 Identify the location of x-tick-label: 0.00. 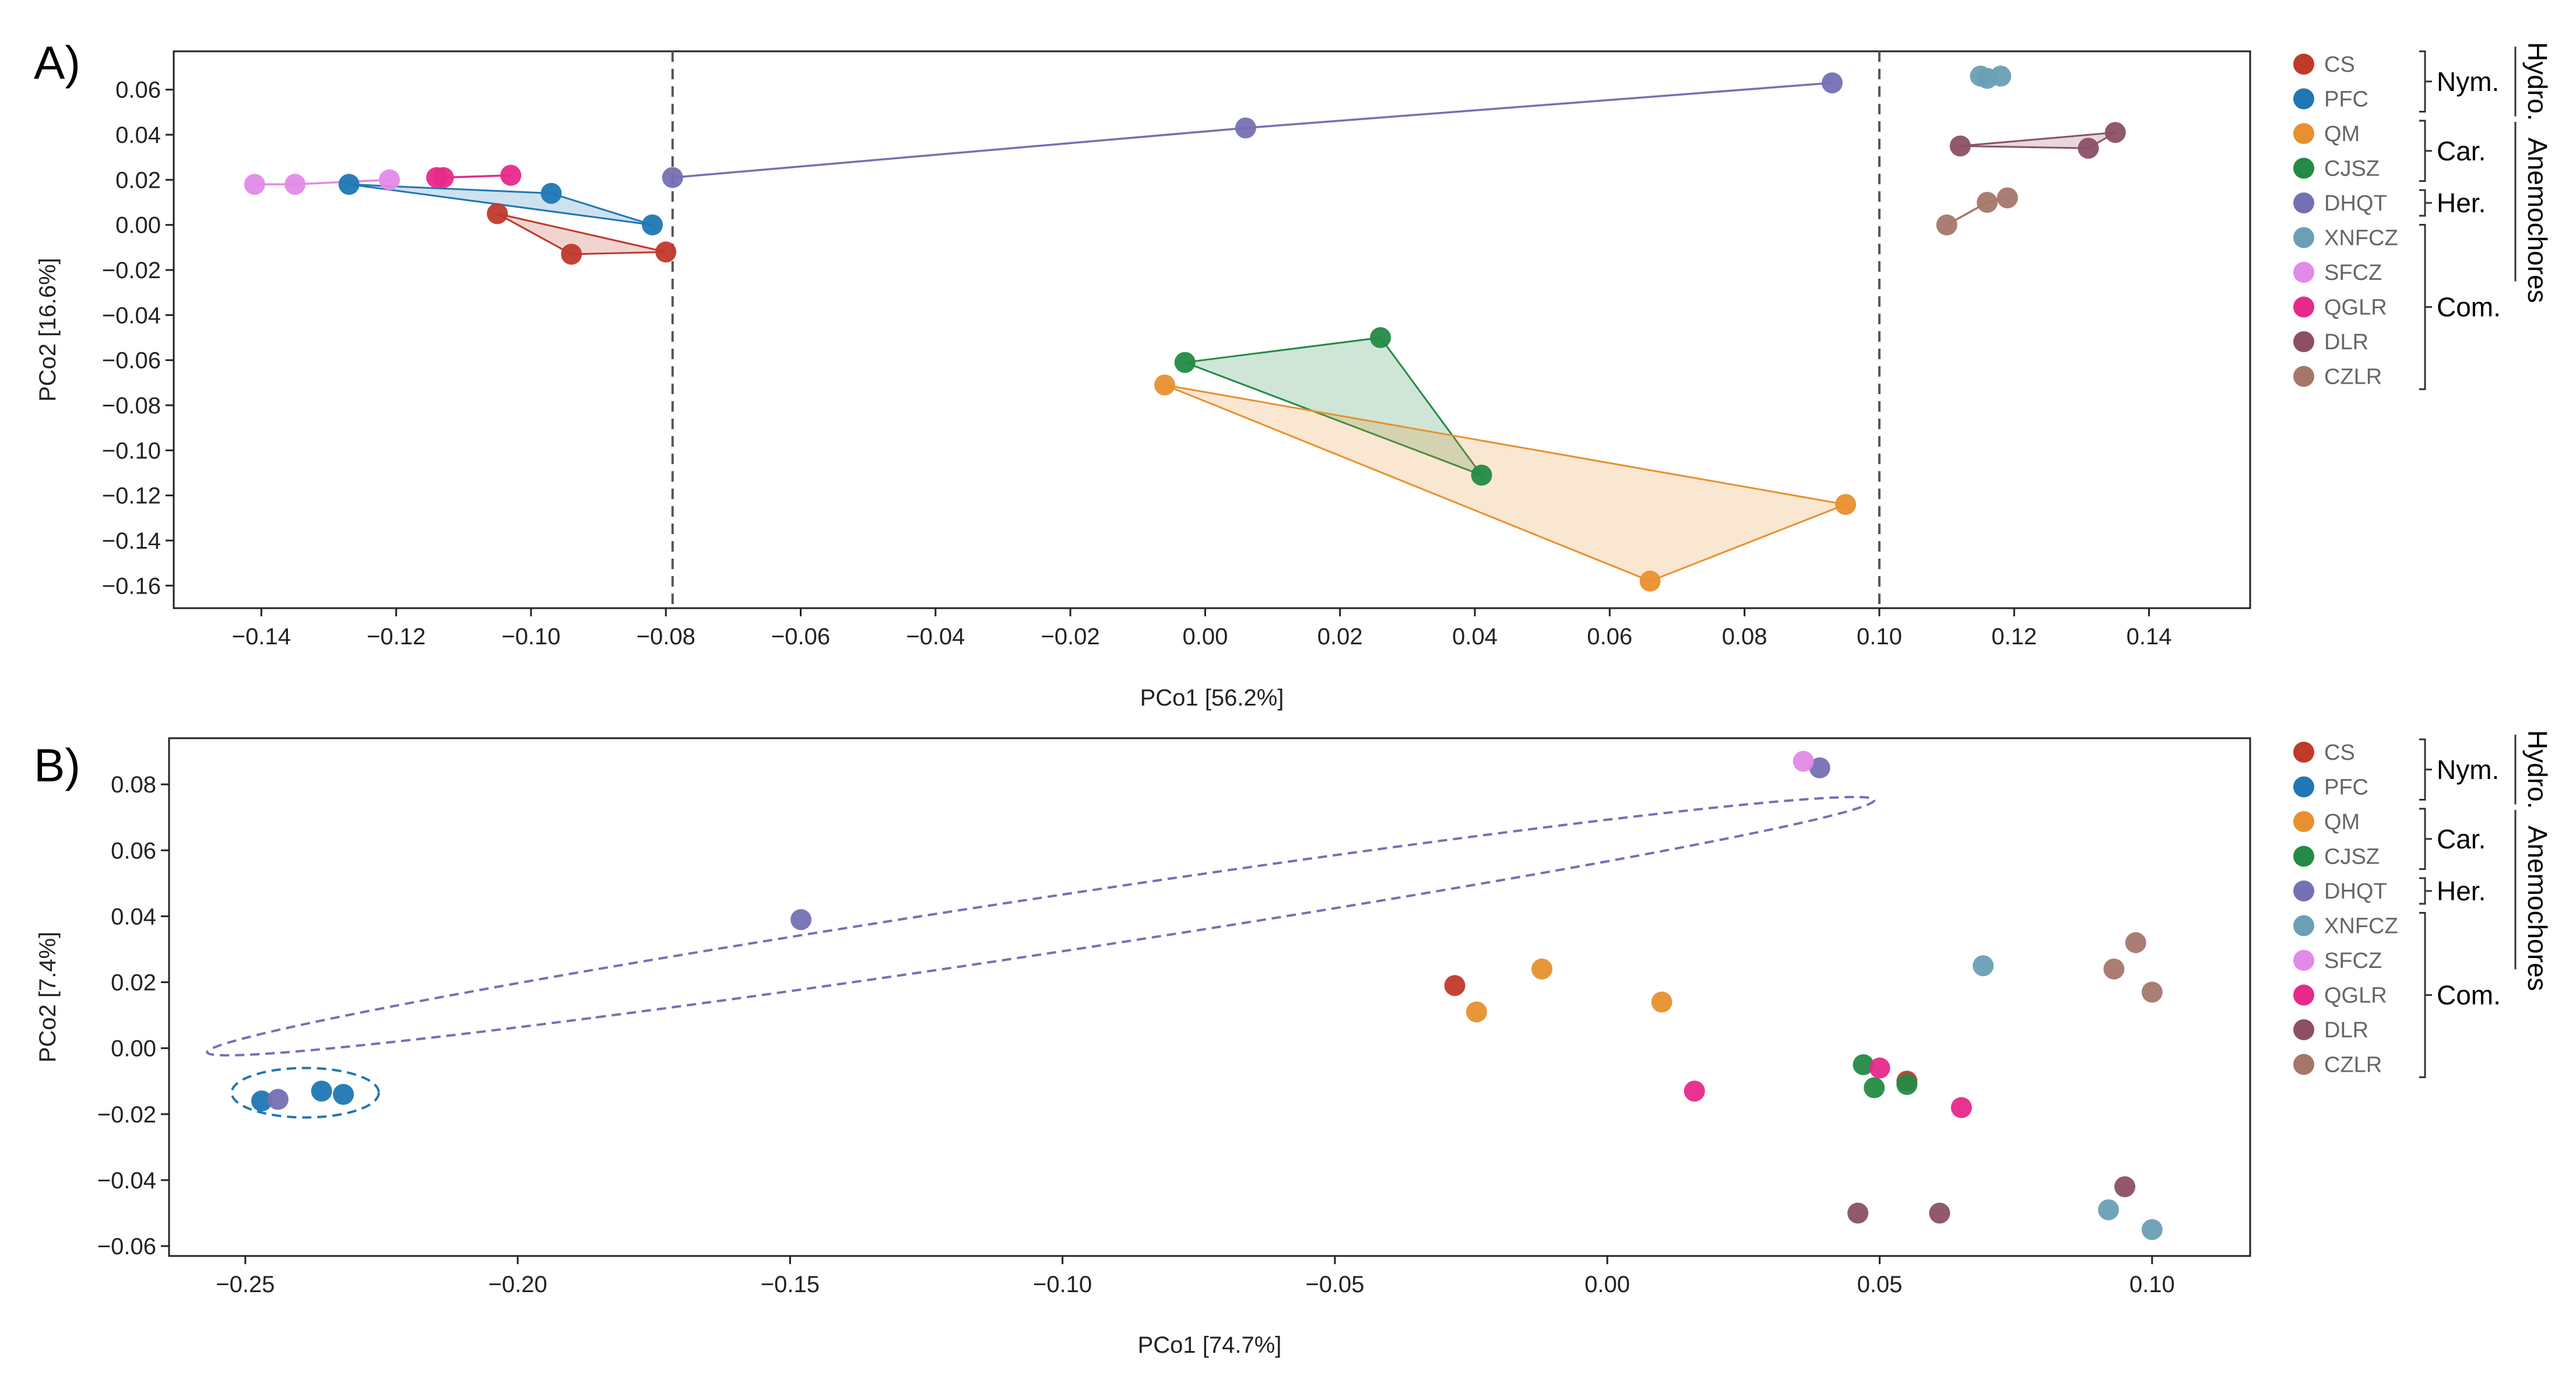
(1205, 637).